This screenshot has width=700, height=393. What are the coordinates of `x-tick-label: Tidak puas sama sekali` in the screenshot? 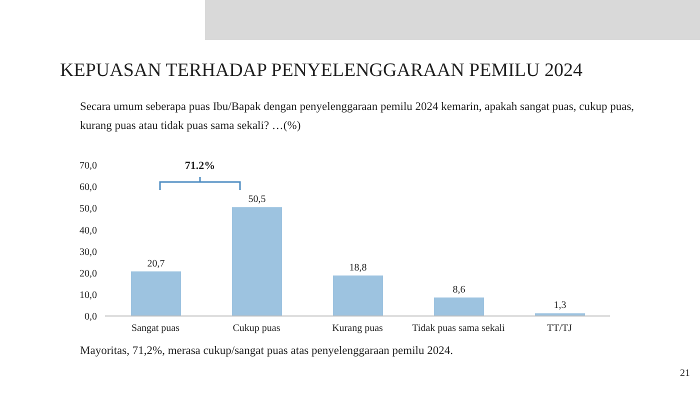 It's located at (459, 328).